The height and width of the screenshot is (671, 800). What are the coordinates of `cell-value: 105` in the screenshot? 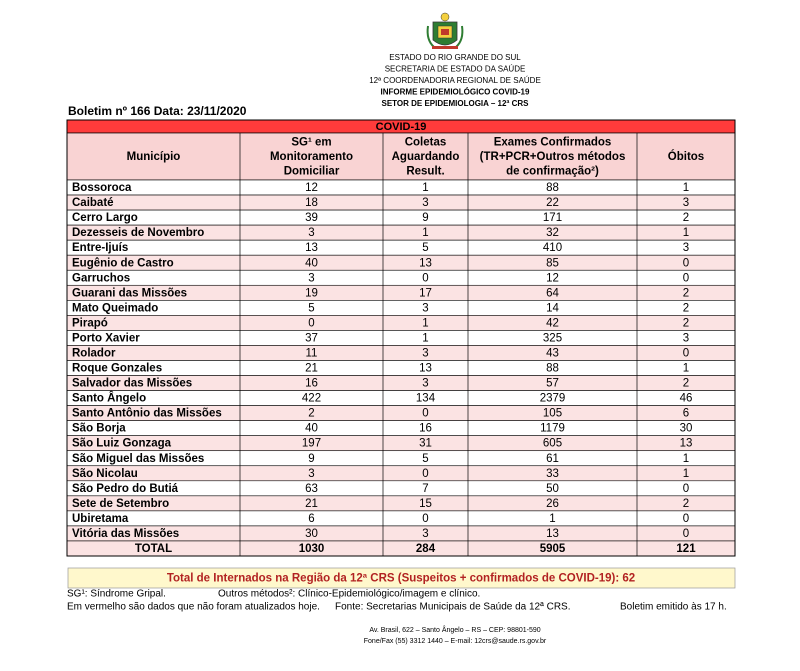 It's located at (552, 414).